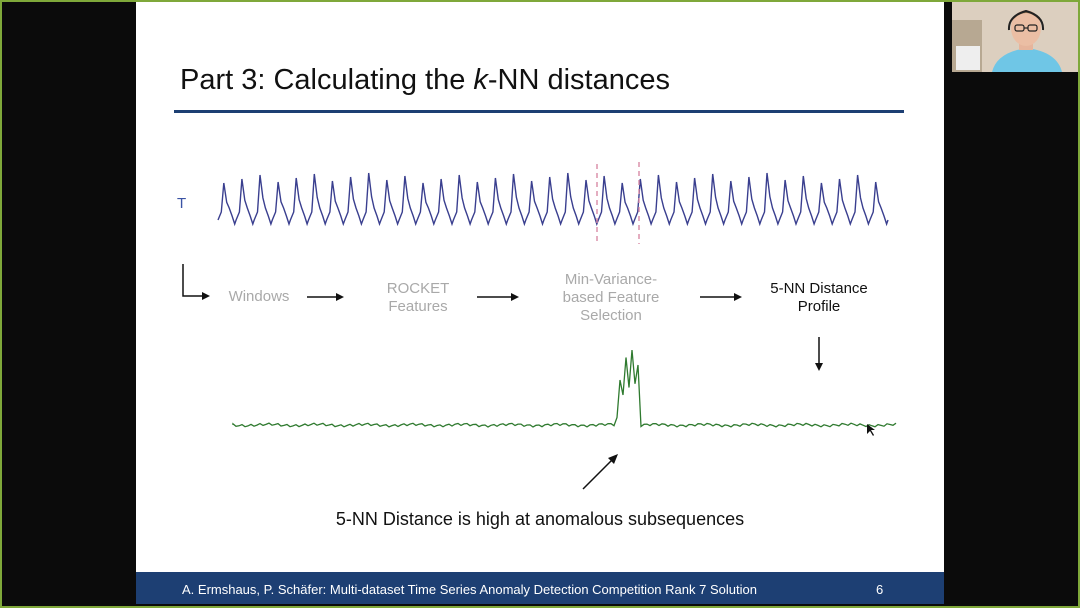 The height and width of the screenshot is (608, 1080). Describe the element at coordinates (880, 589) in the screenshot. I see `page-number: 6` at that location.